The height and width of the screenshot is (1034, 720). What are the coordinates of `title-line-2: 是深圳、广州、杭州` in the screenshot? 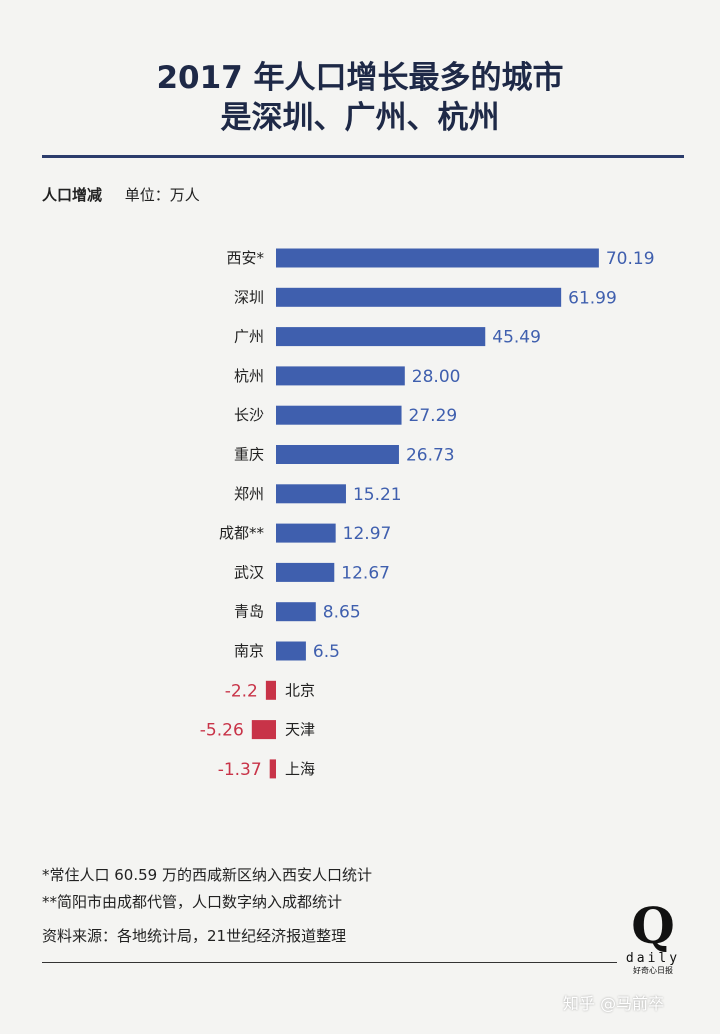 It's located at (360, 118).